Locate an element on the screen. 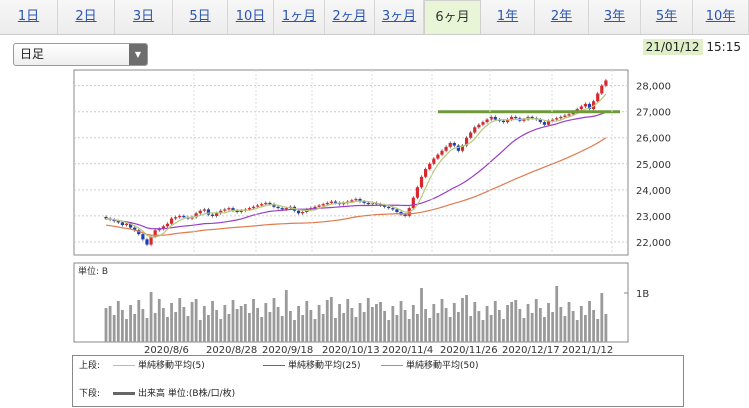  tab-11: 3年 is located at coordinates (615, 17).